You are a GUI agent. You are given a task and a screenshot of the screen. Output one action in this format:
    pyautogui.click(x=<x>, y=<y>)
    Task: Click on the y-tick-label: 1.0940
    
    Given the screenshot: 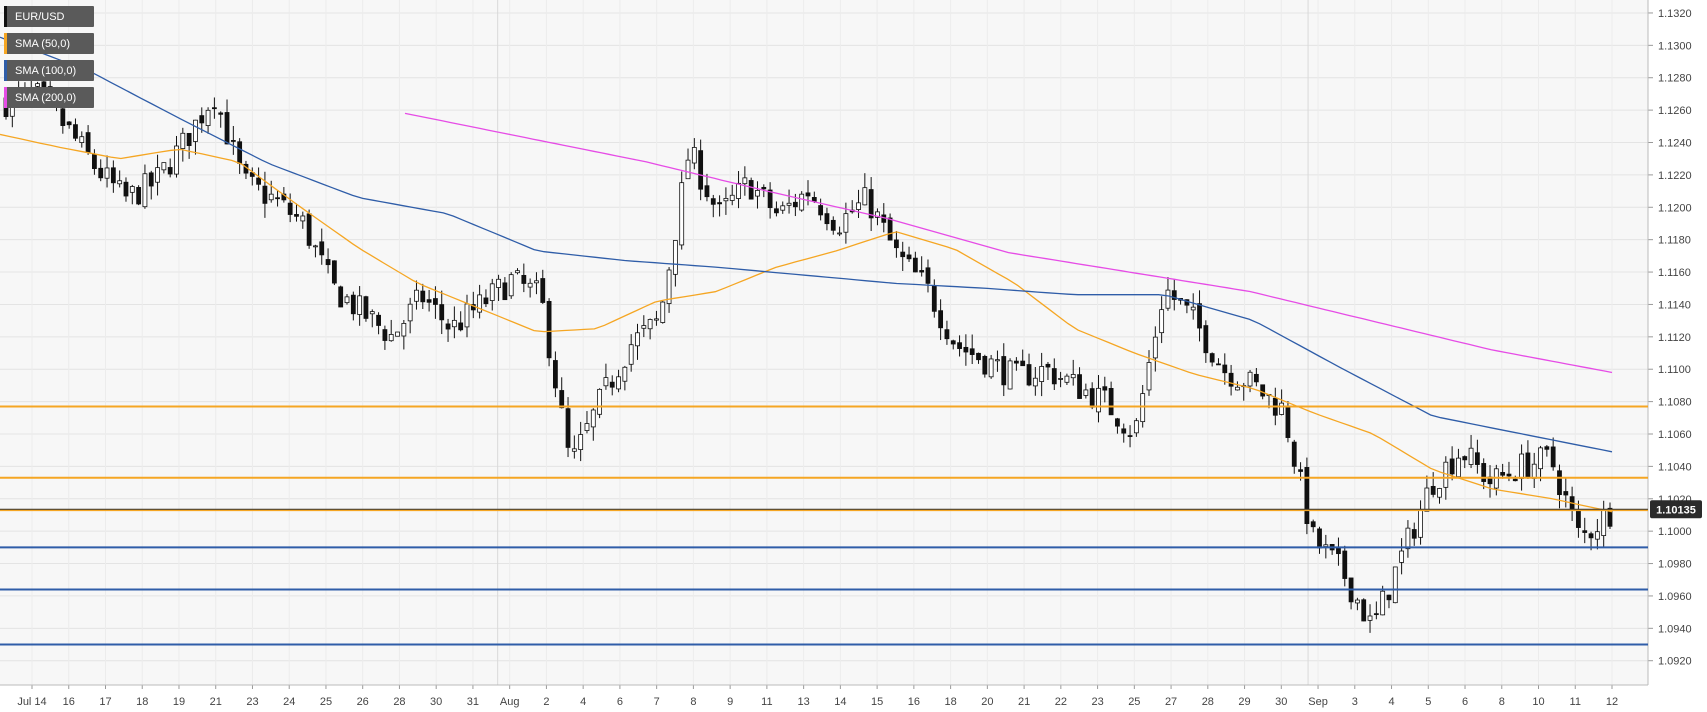 What is the action you would take?
    pyautogui.click(x=1675, y=629)
    